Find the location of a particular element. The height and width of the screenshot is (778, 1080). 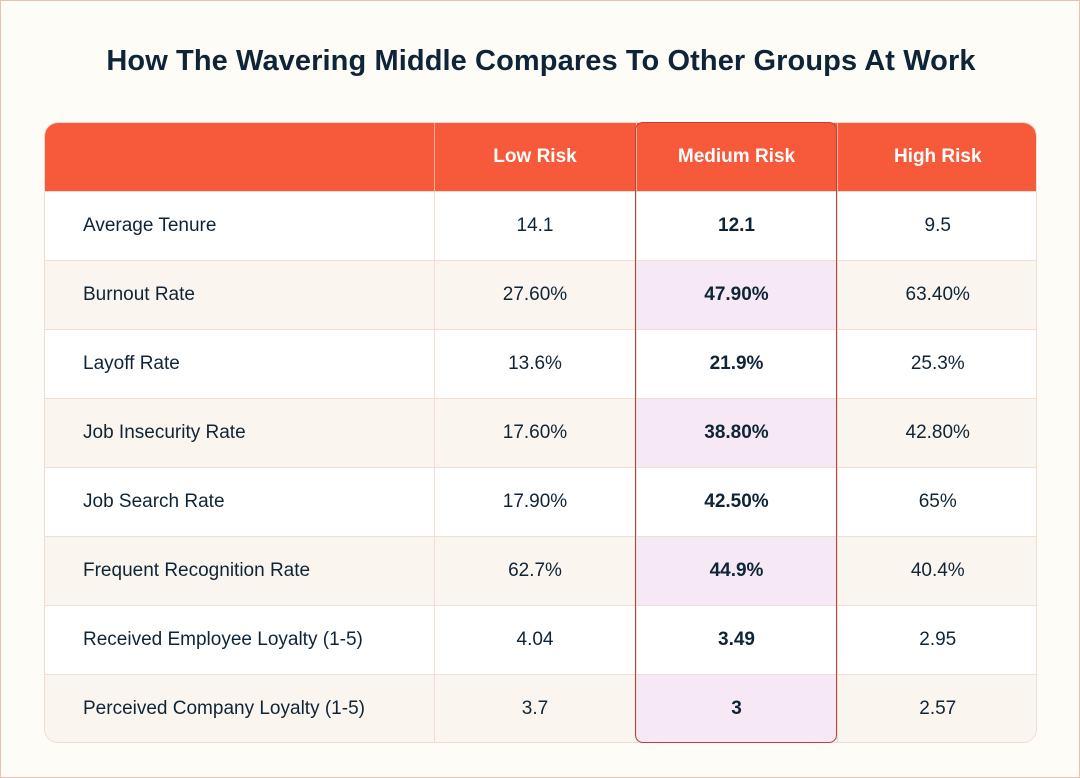

cell-medium-risk: 44.9% is located at coordinates (737, 571).